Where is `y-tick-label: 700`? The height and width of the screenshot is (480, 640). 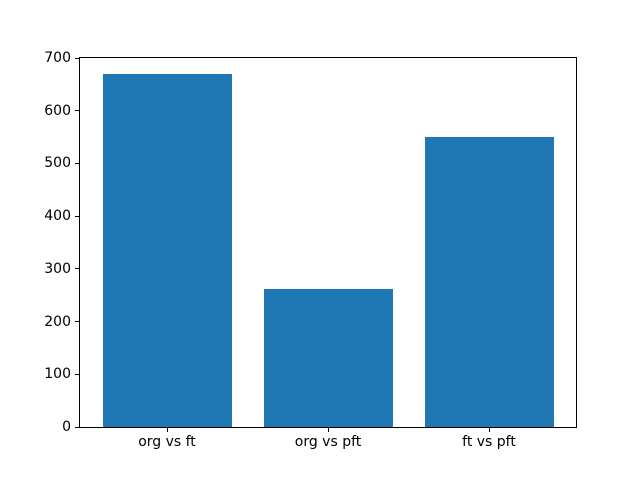
y-tick-label: 700 is located at coordinates (57, 58).